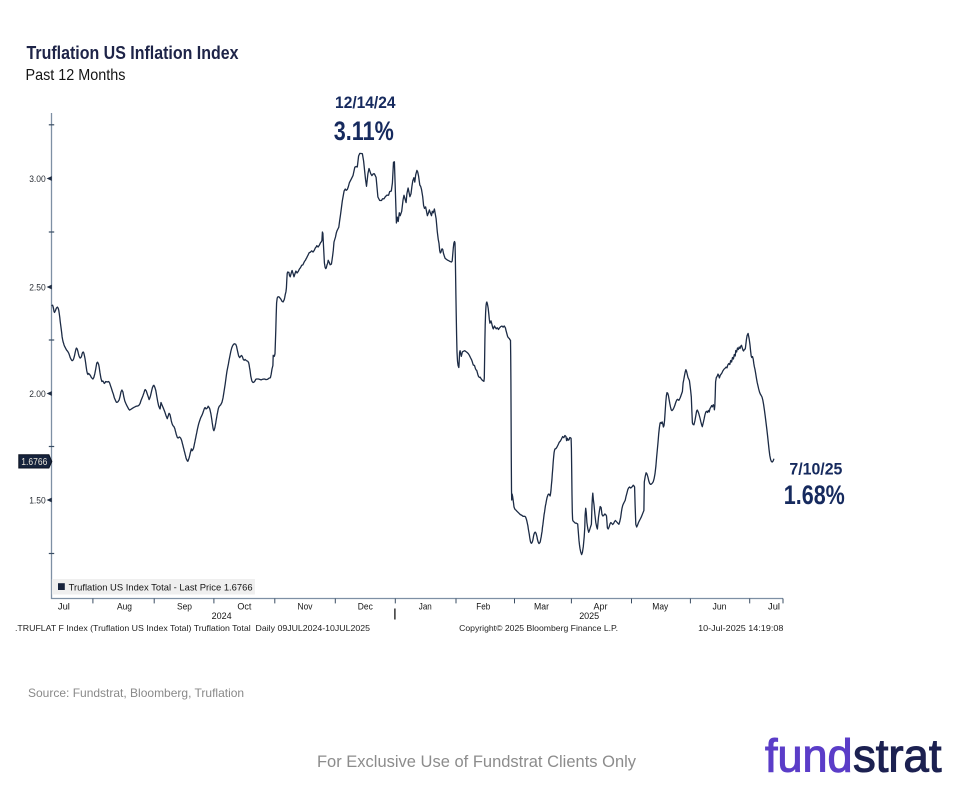  I want to click on svg-text: 10-Jul-2025 14:19:08, so click(741, 628).